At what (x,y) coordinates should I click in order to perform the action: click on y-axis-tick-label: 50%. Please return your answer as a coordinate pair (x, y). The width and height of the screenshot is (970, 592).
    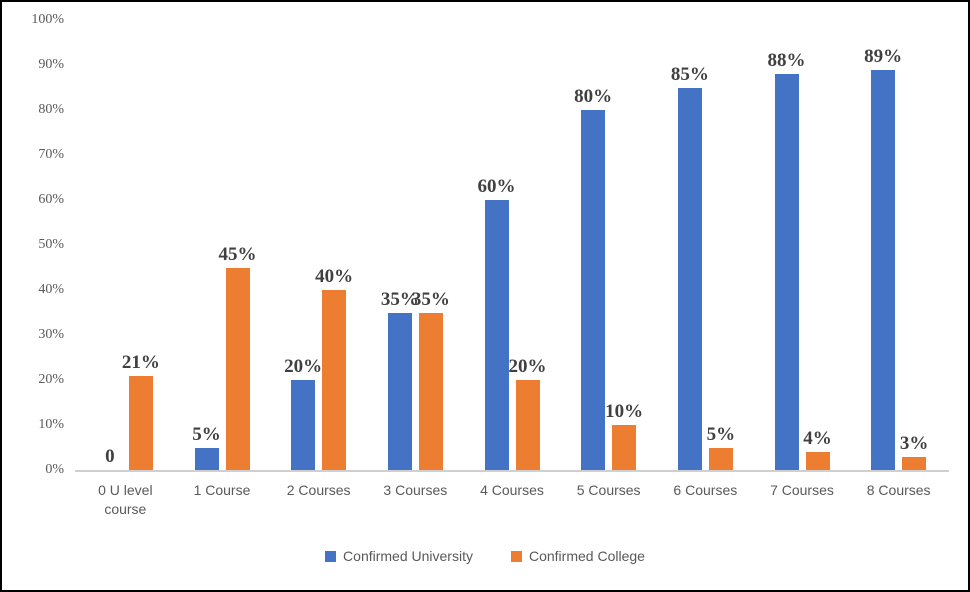
    Looking at the image, I should click on (51, 244).